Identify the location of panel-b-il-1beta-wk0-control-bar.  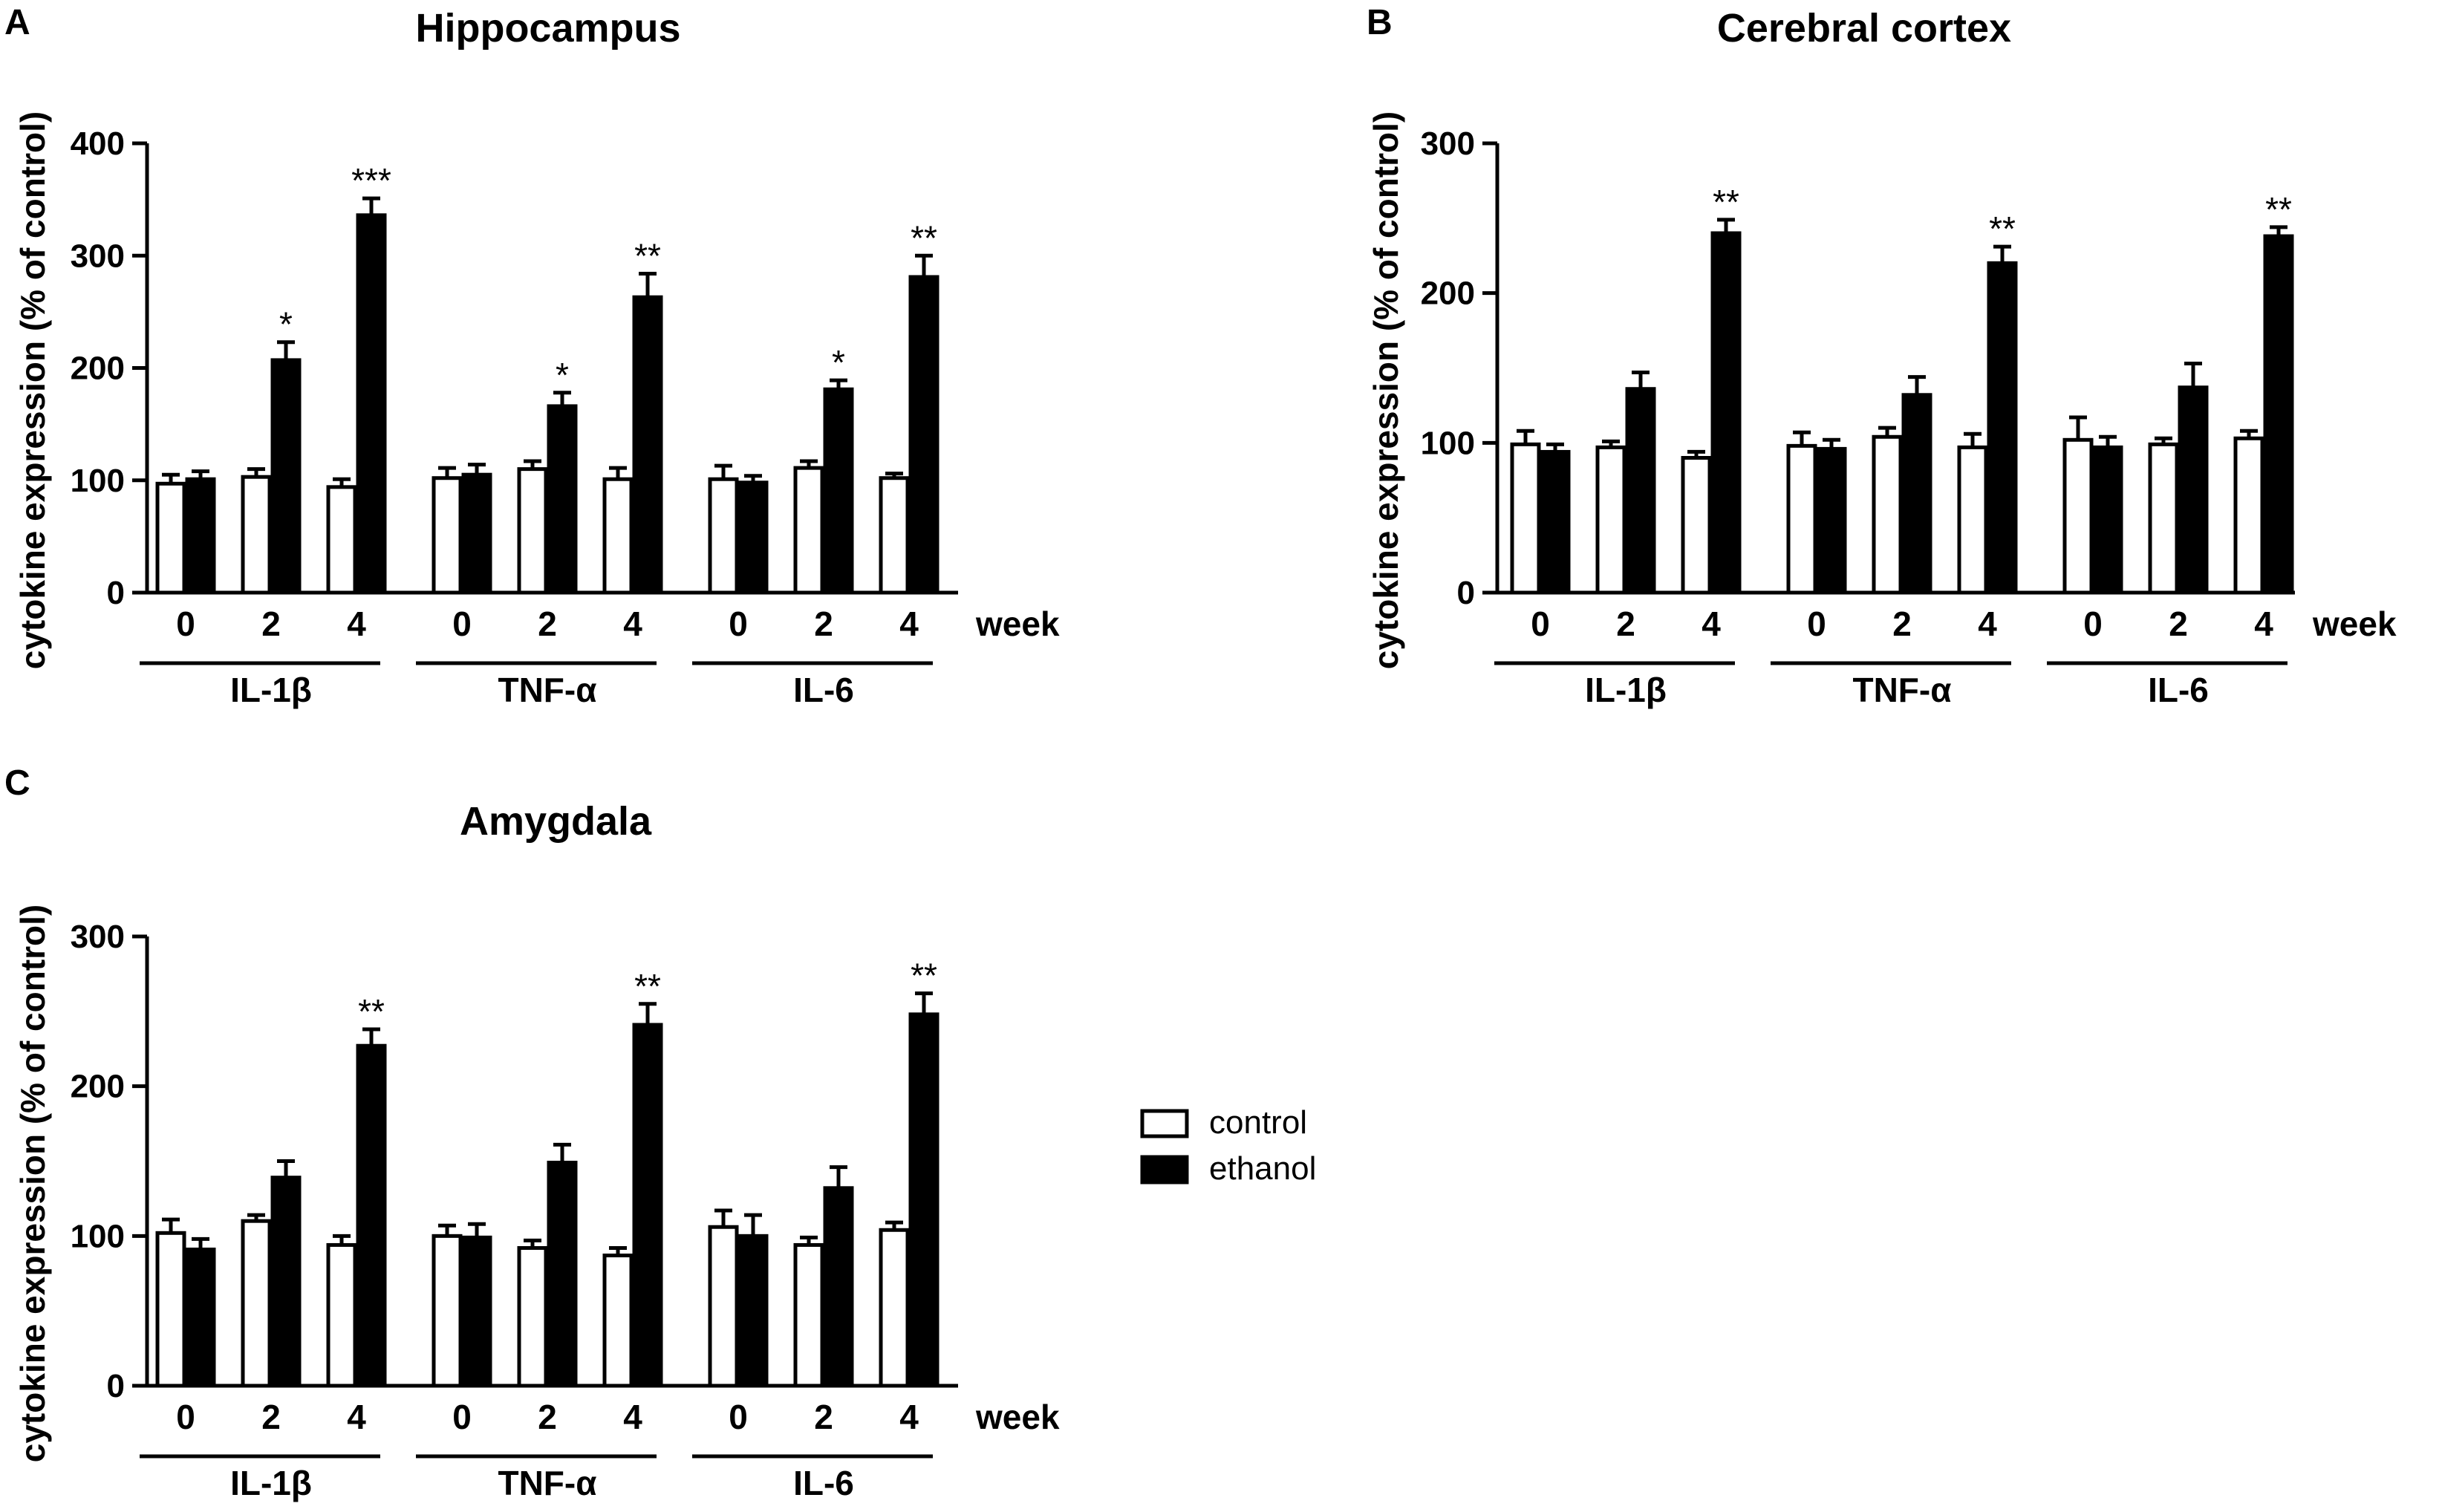
(1525, 518).